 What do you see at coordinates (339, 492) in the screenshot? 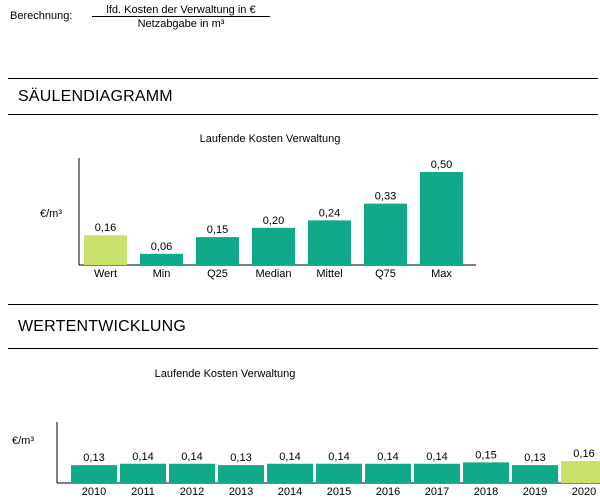
I see `tick-label: 2015` at bounding box center [339, 492].